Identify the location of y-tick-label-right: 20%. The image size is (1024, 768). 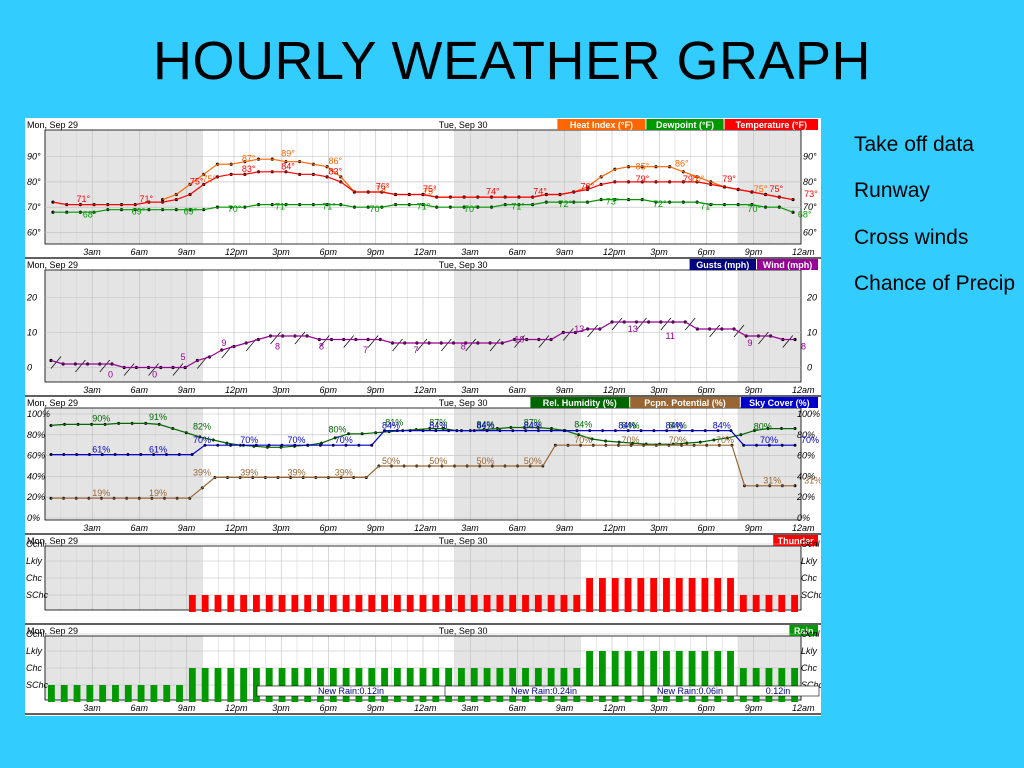
(805, 497).